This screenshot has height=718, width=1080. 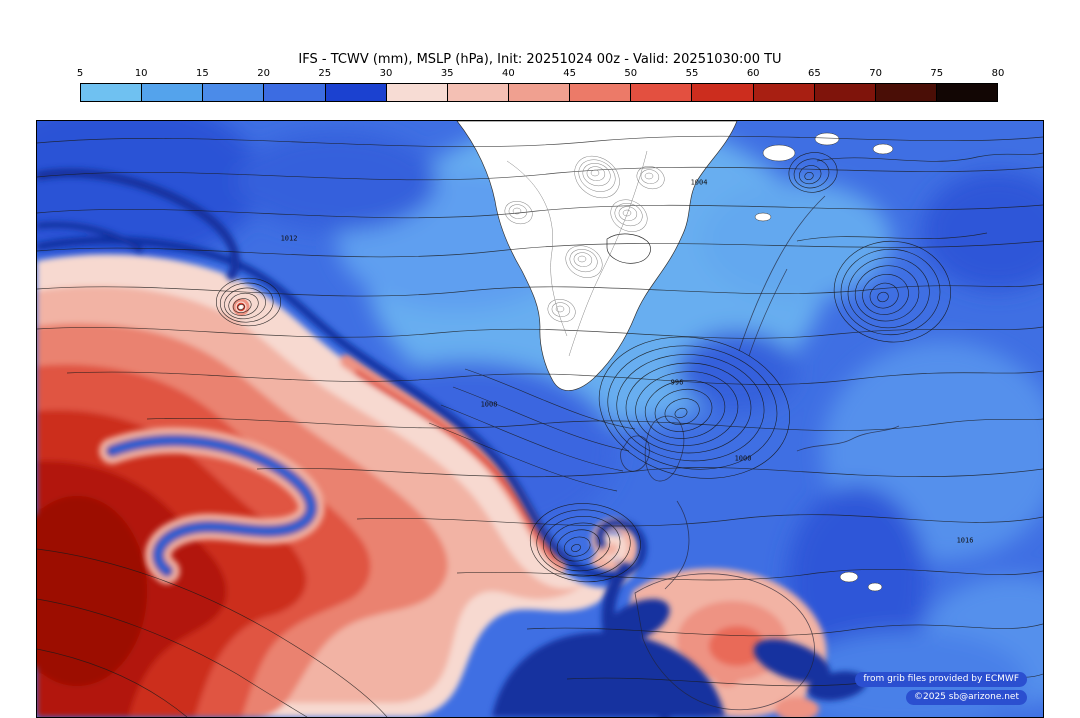 I want to click on colorbar-tick-label: 75, so click(x=937, y=73).